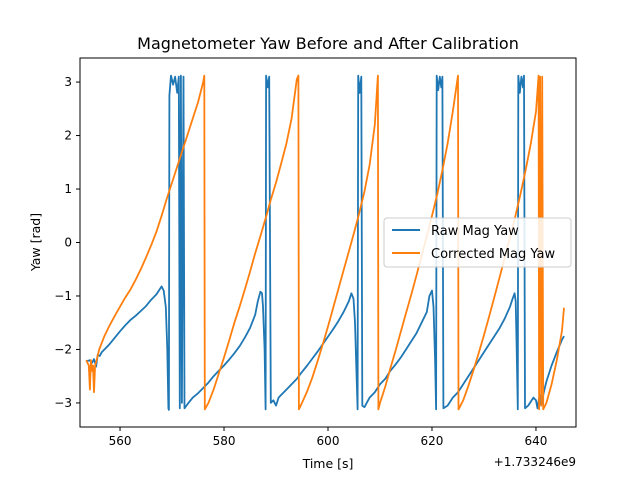 The width and height of the screenshot is (640, 480). What do you see at coordinates (68, 189) in the screenshot?
I see `y-tick-label: 1` at bounding box center [68, 189].